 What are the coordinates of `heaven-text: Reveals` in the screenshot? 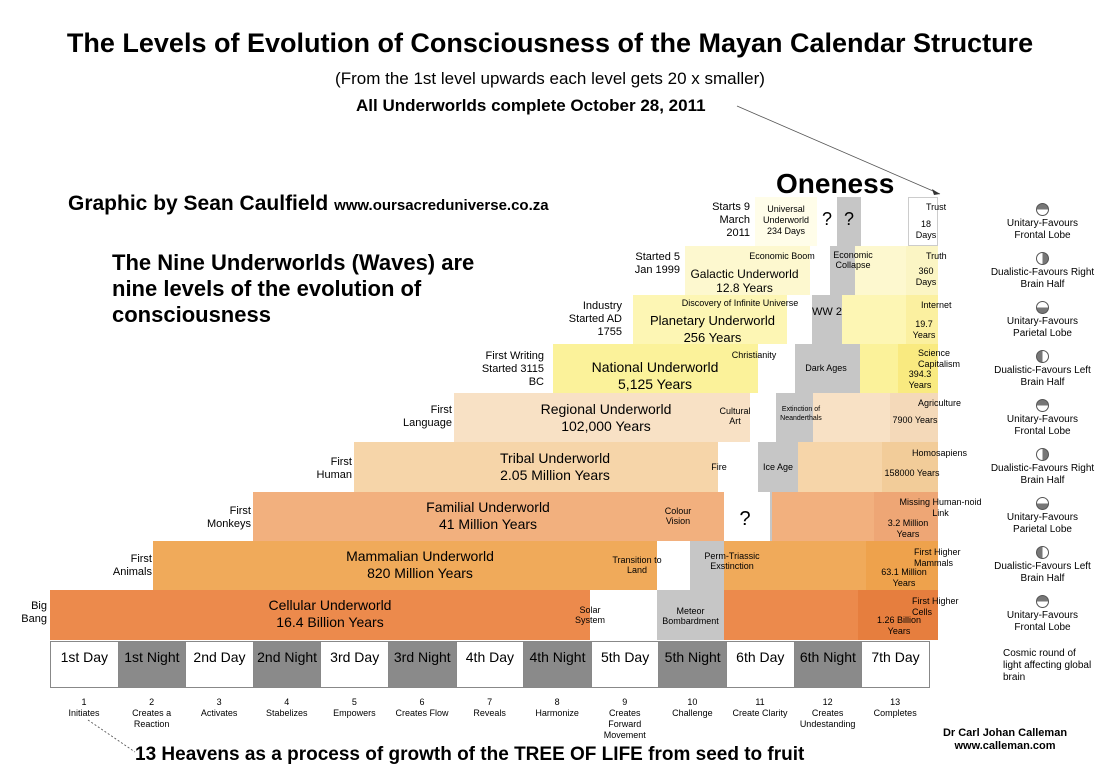 It's located at (489, 713).